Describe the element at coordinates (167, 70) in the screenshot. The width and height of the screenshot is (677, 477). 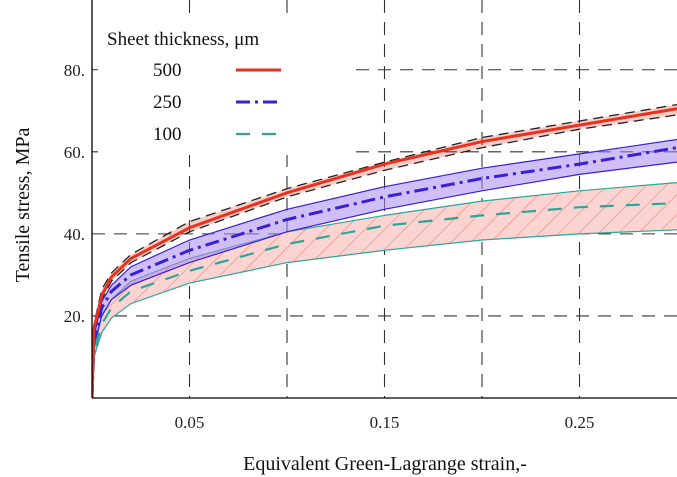
I see `legend-label: 500` at that location.